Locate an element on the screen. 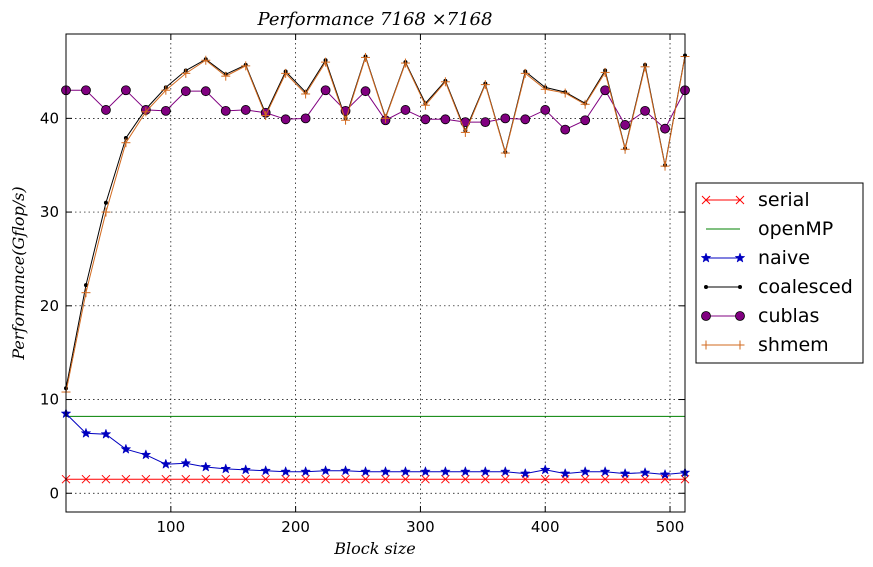  y-axis-label: Performance(Gflop/s) is located at coordinates (18, 273).